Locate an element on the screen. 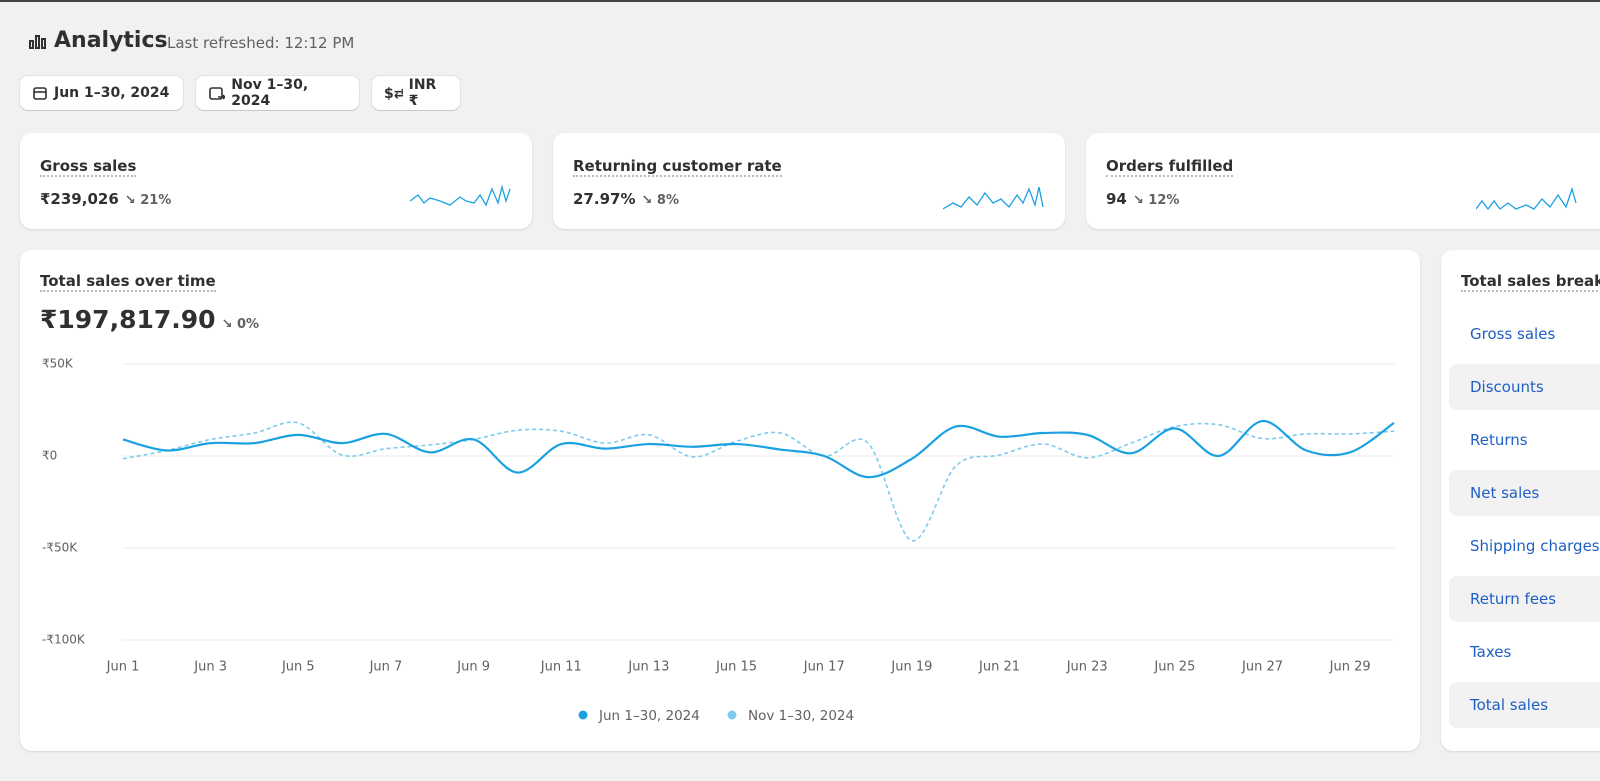 The width and height of the screenshot is (1600, 781). x-tick-label: Jun 21 is located at coordinates (999, 667).